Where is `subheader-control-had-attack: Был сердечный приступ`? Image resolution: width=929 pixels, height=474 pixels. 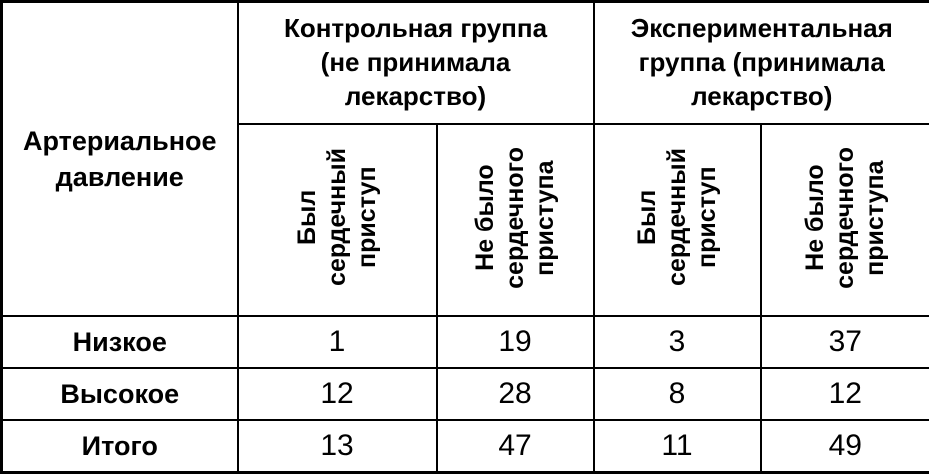 subheader-control-had-attack: Был сердечный приступ is located at coordinates (337, 220).